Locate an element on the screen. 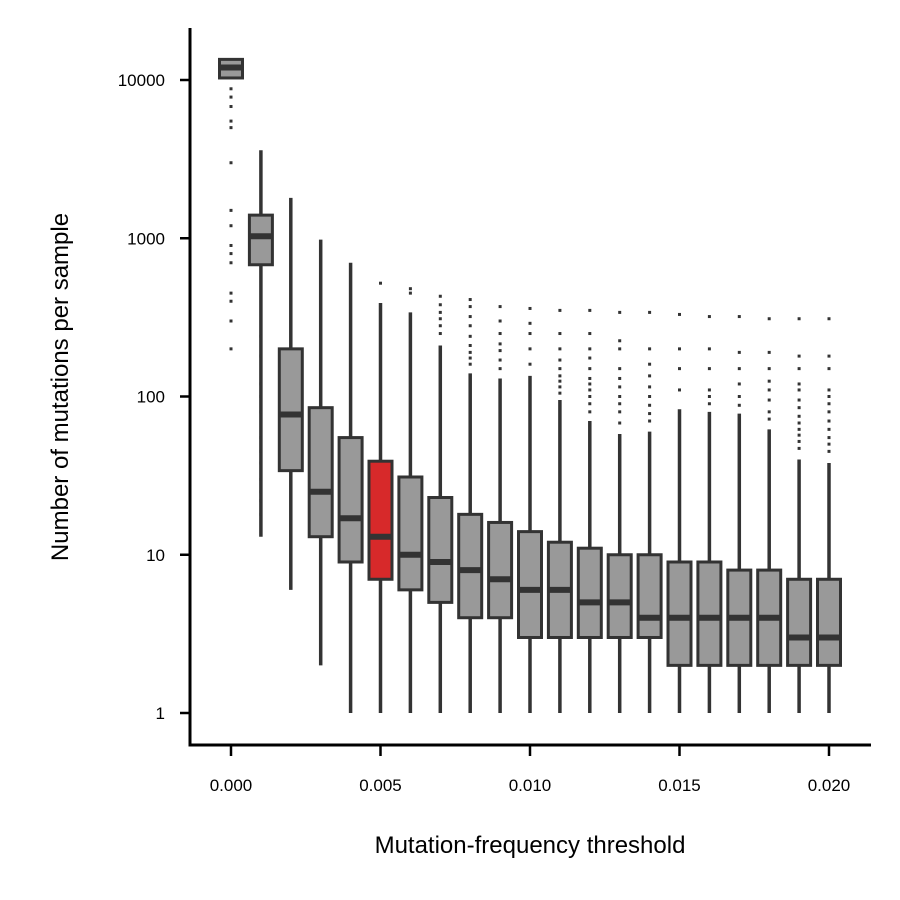 This screenshot has height=900, width=900. x-axis-label: Mutation-frequency threshold is located at coordinates (530, 845).